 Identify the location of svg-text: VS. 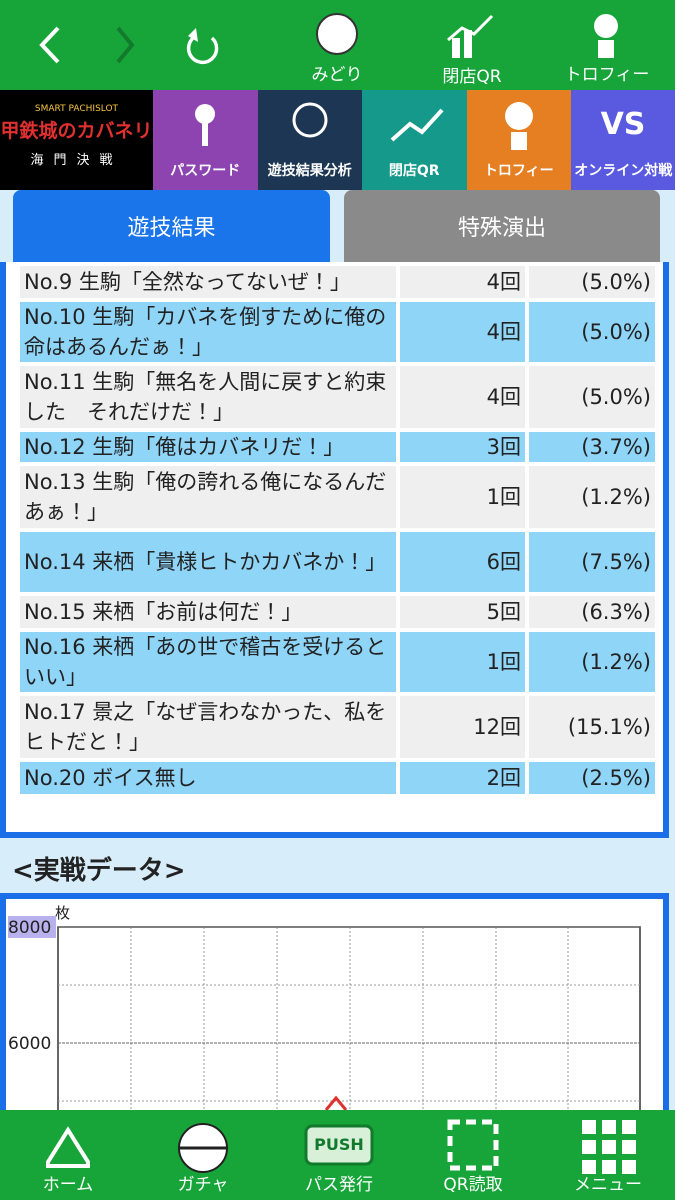
(623, 124).